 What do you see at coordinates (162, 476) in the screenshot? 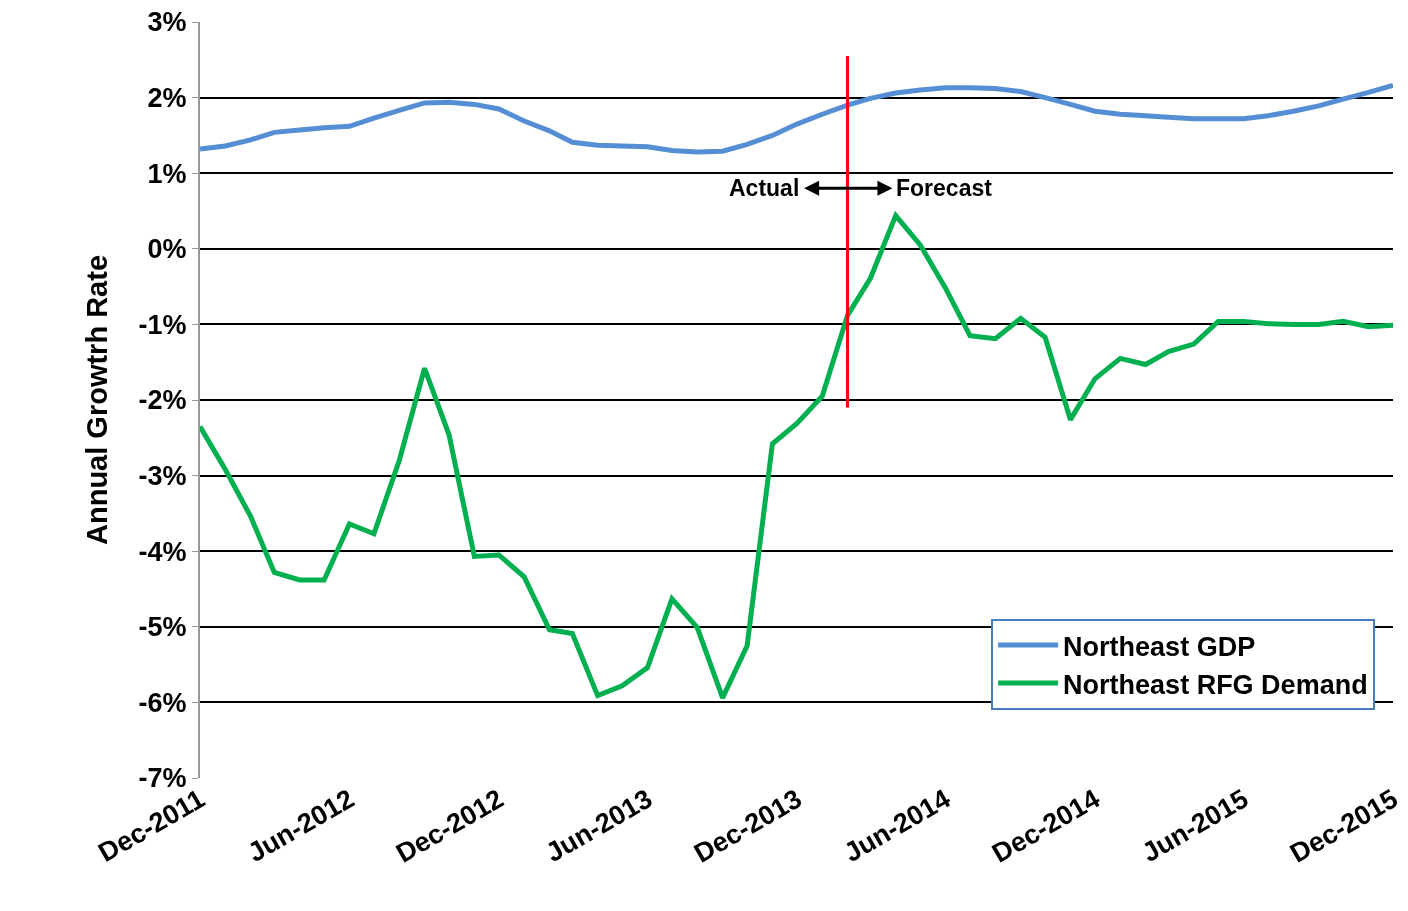
I see `y-tick-label: -3%` at bounding box center [162, 476].